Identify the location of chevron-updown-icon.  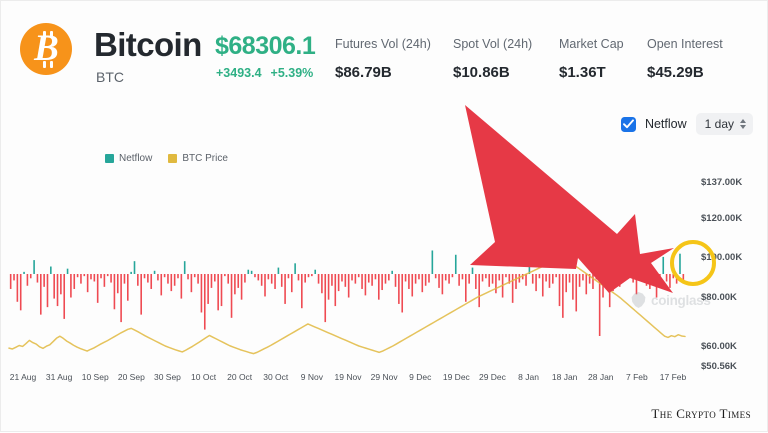
(743, 124).